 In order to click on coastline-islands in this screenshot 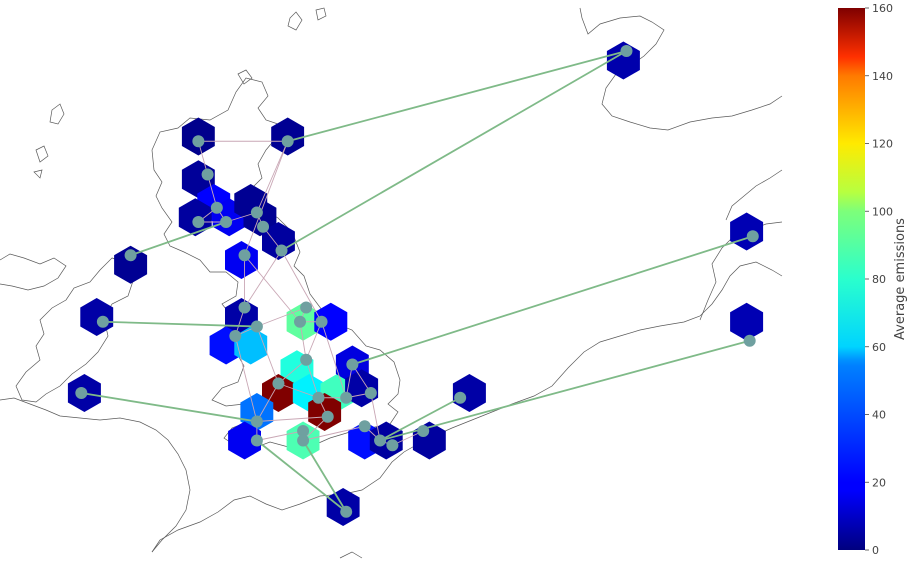, I will do `click(300, 314)`.